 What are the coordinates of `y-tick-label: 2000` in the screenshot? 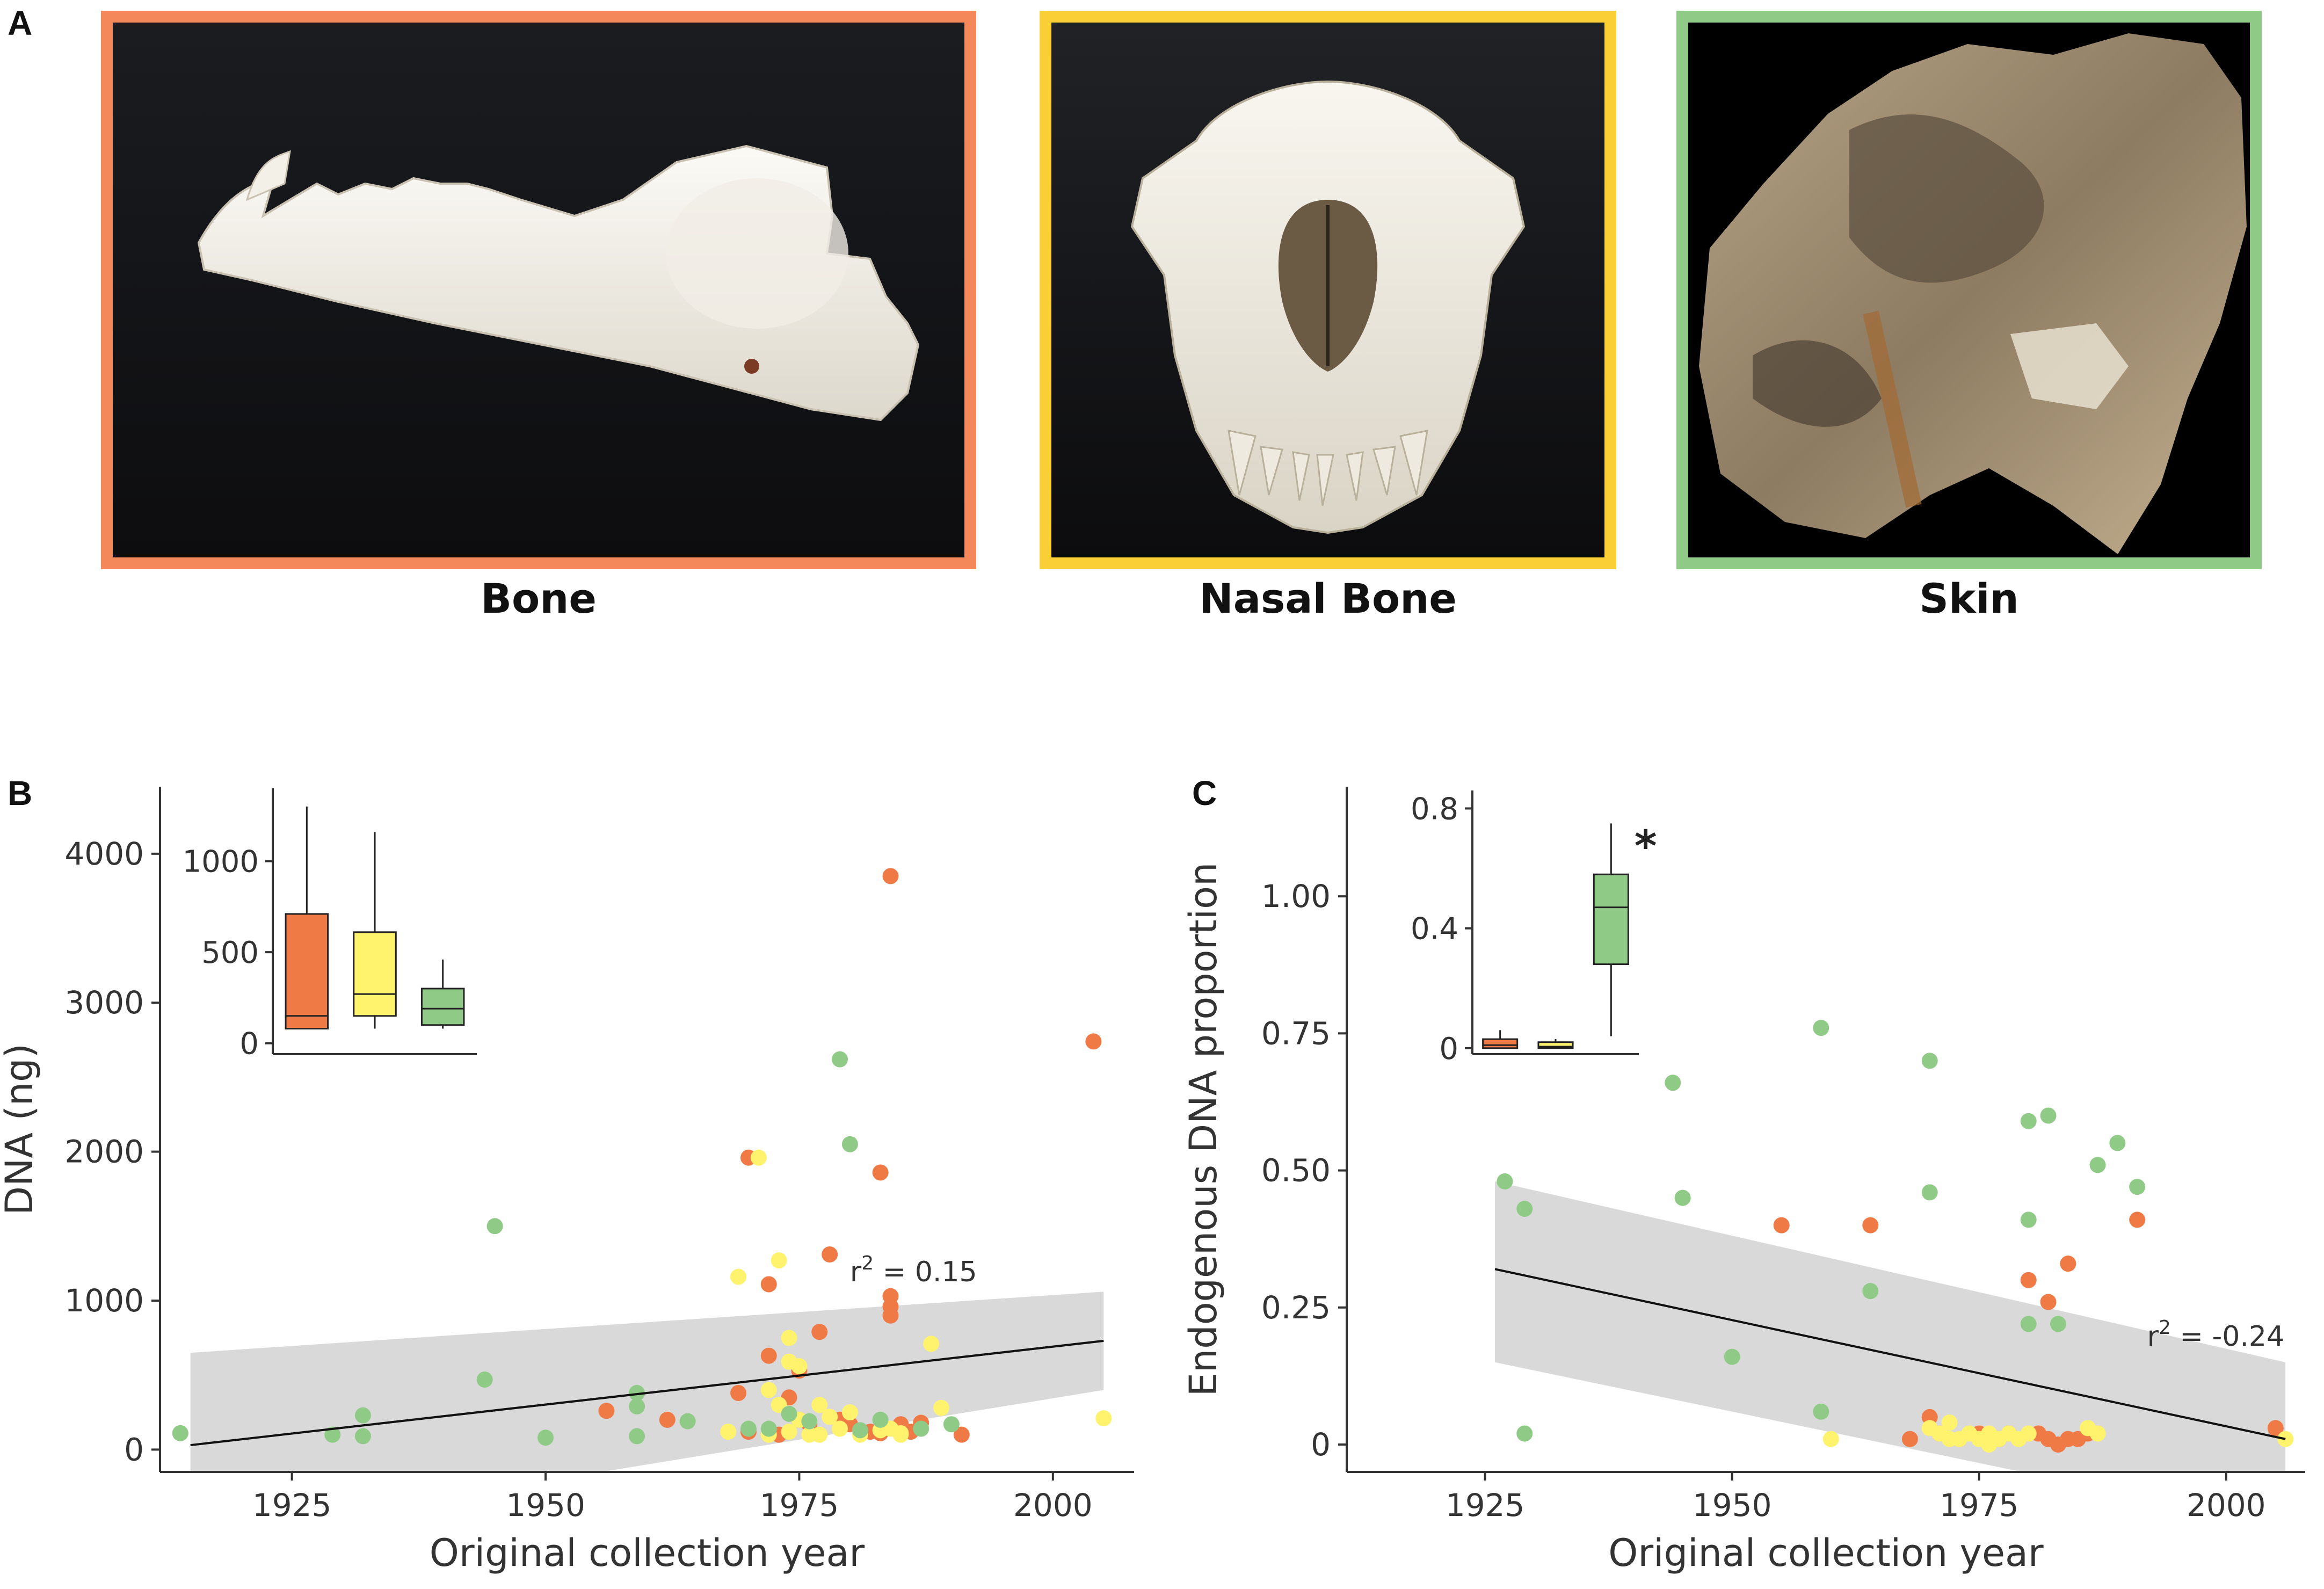 It's located at (104, 1152).